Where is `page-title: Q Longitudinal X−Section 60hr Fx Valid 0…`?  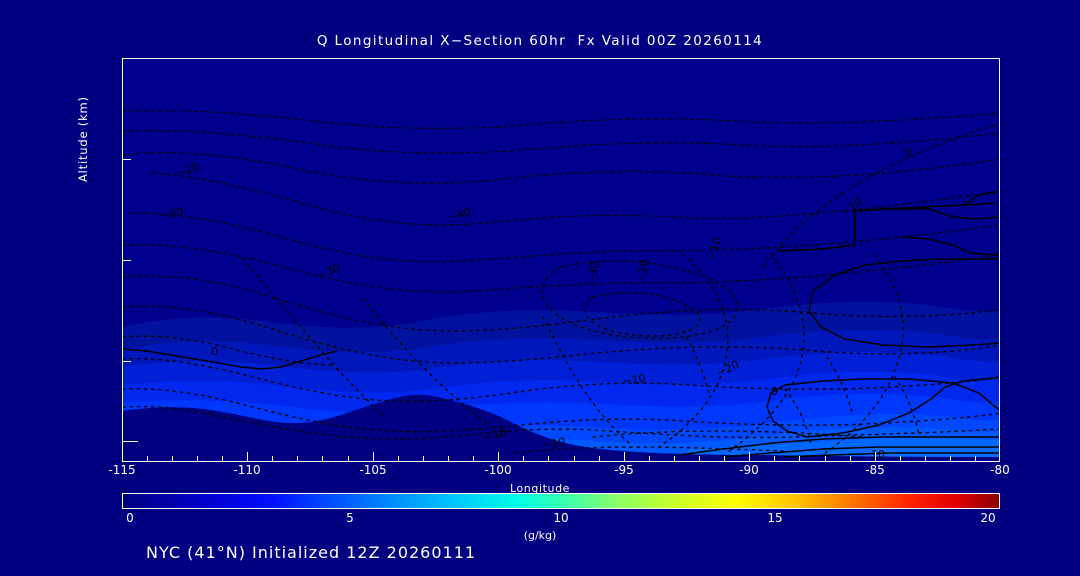 page-title: Q Longitudinal X−Section 60hr Fx Valid 0… is located at coordinates (540, 41).